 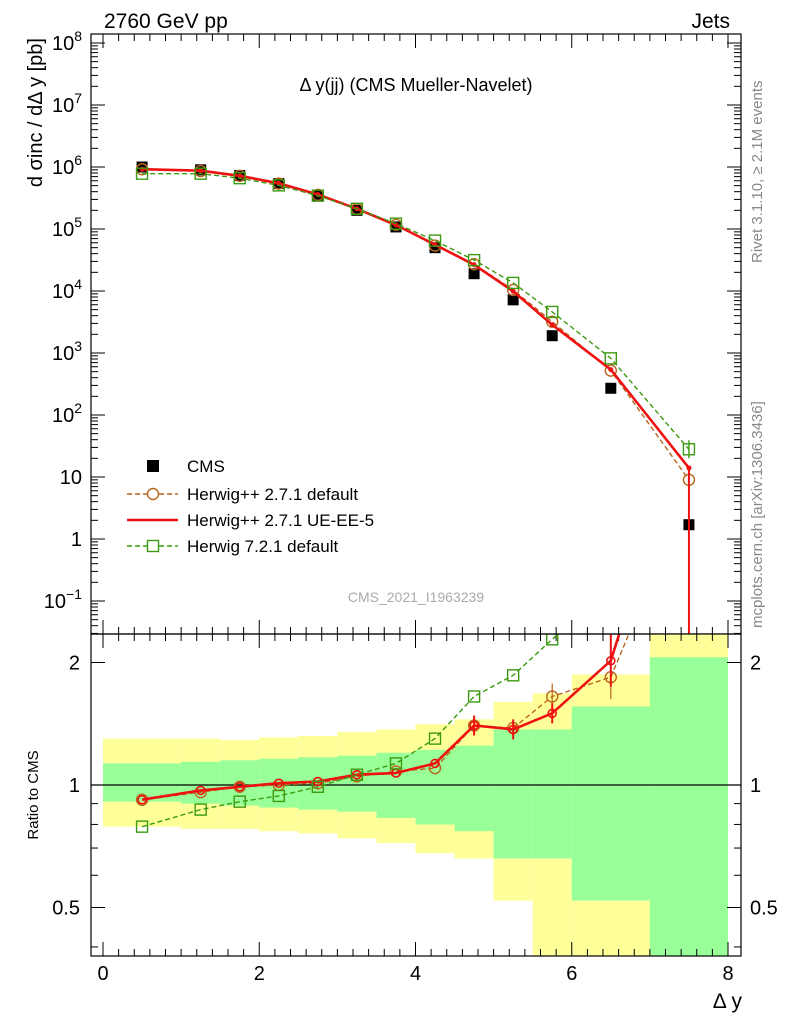 What do you see at coordinates (74, 786) in the screenshot?
I see `ratio-y-tick-label-left: 1` at bounding box center [74, 786].